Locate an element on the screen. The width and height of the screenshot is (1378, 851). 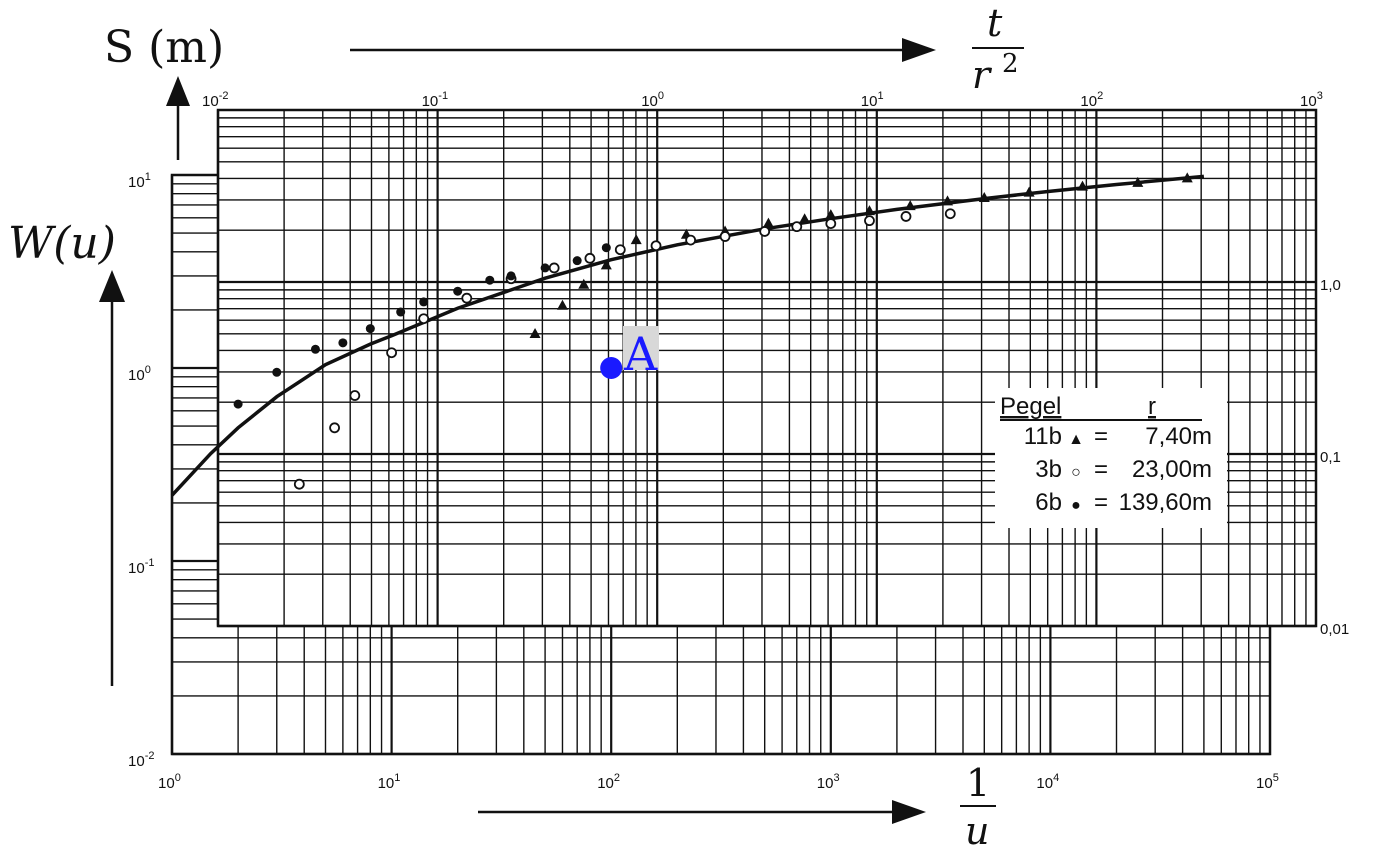
legend: Pegel r 11b ▲ = 7,40m 3b ○ = 23,00m 6b ● = 139,60m is located at coordinates (1111, 458).